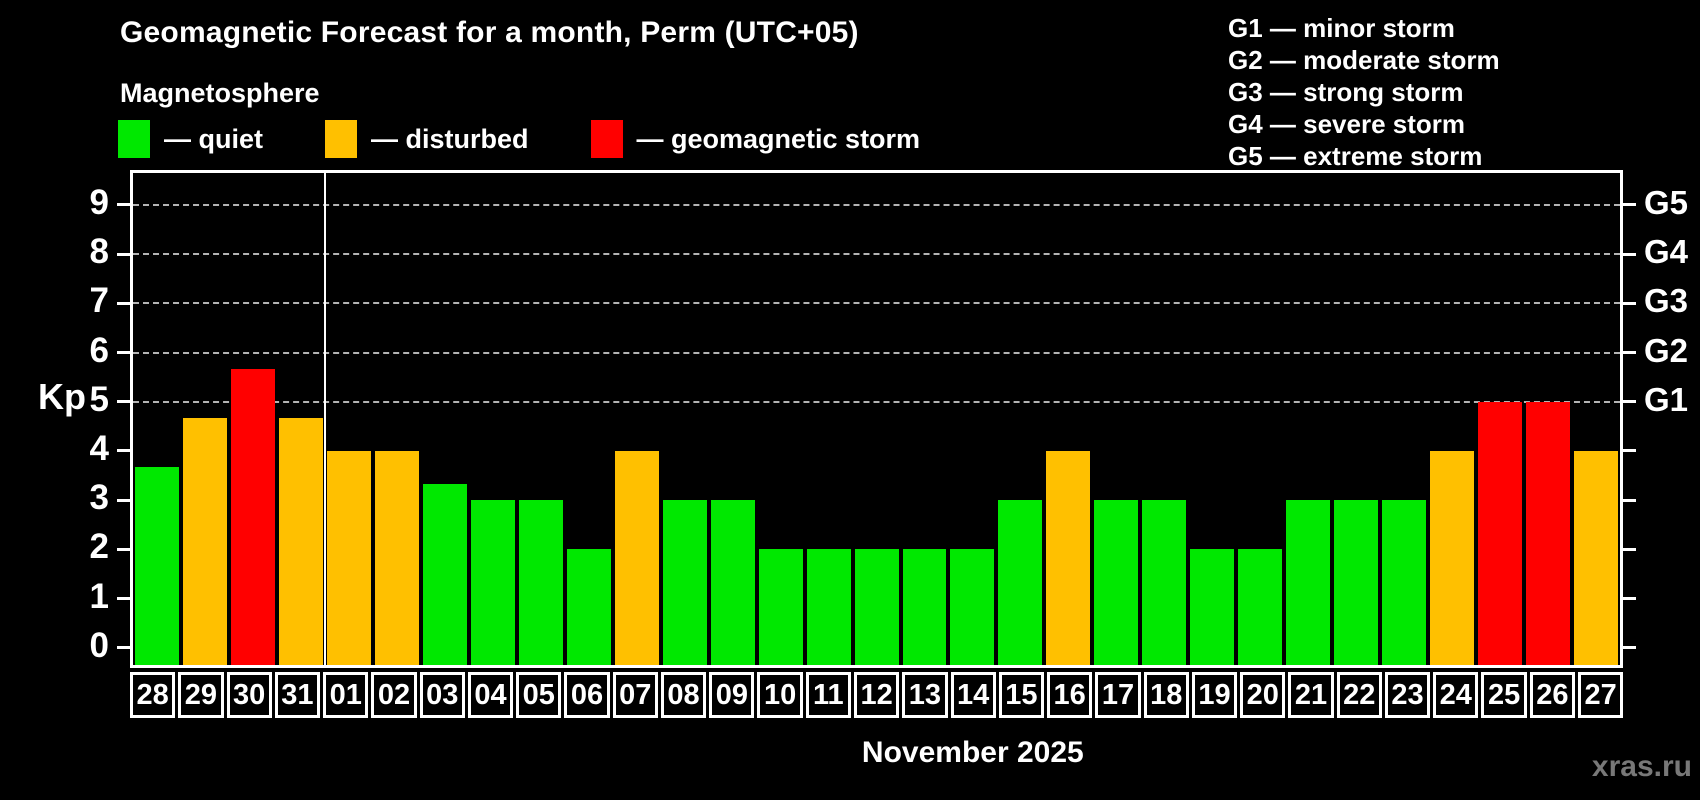  I want to click on day-label-26: 26, so click(1552, 695).